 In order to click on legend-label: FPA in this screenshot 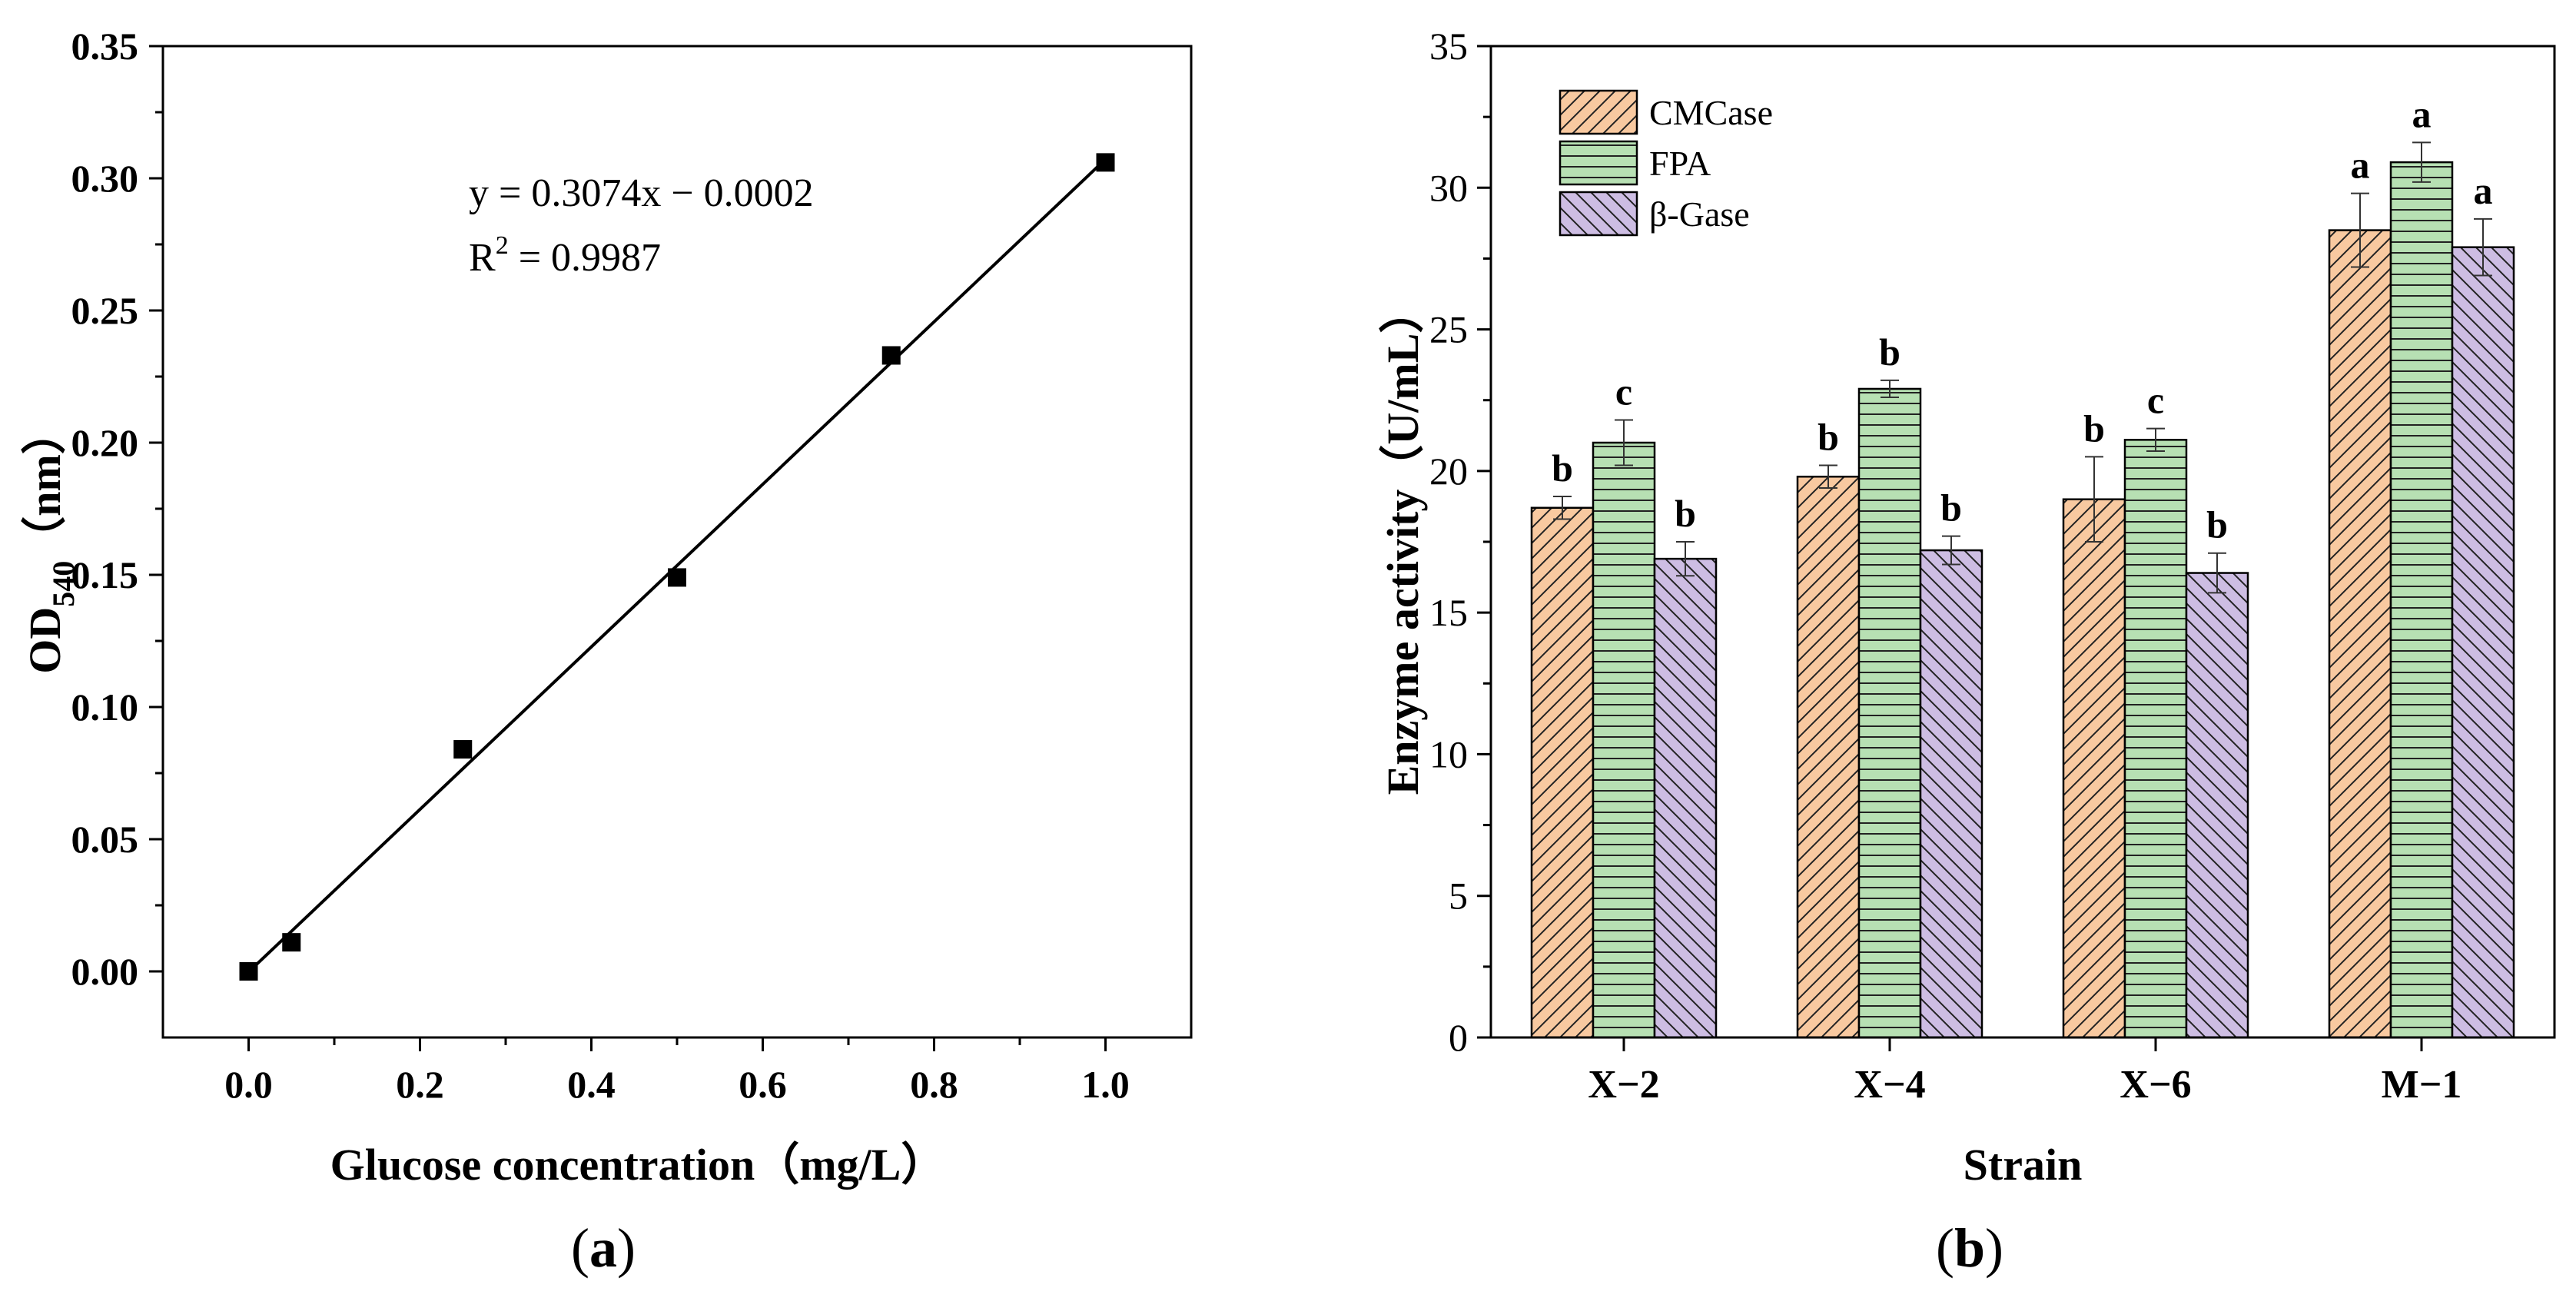, I will do `click(1680, 163)`.